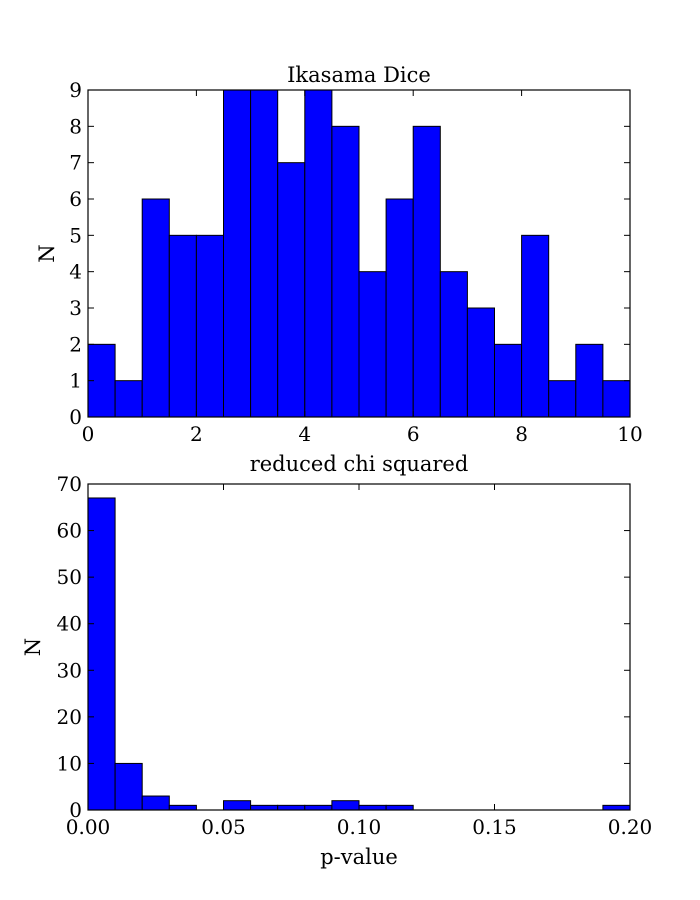  Describe the element at coordinates (88, 827) in the screenshot. I see `x-tick-label: 0.00` at that location.